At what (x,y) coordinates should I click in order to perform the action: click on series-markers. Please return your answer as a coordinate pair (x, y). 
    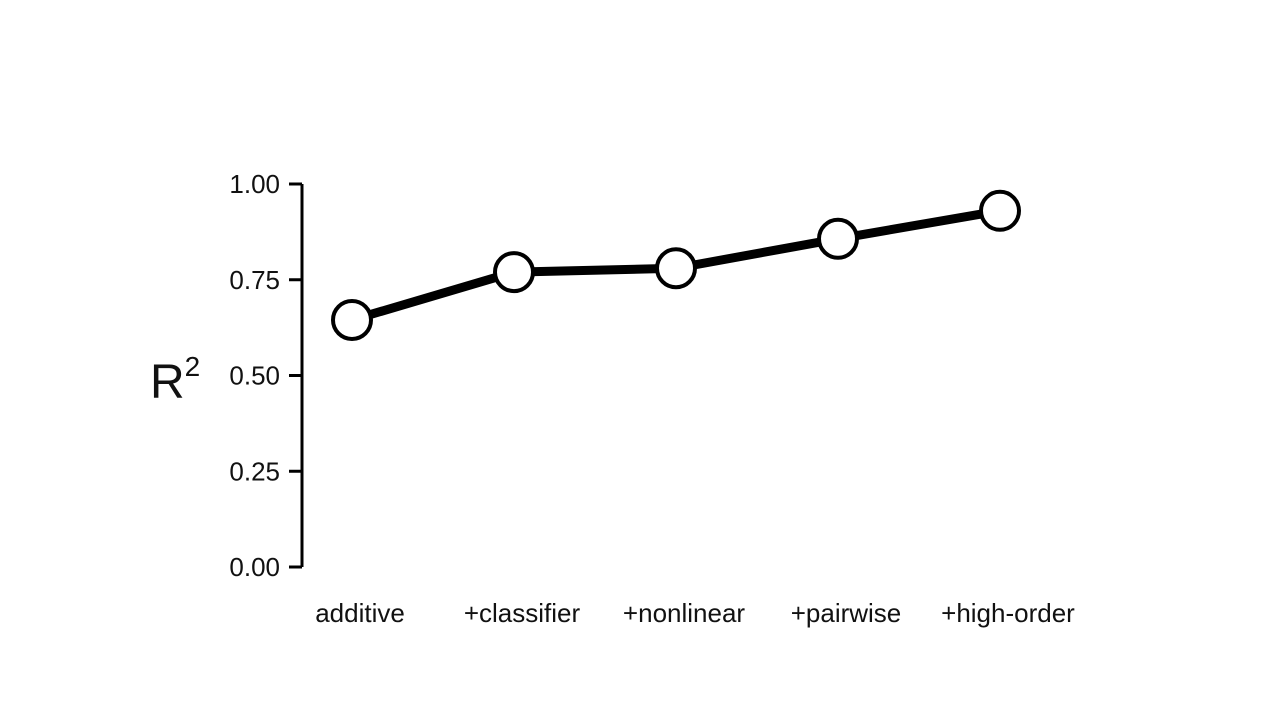
    Looking at the image, I should click on (676, 265).